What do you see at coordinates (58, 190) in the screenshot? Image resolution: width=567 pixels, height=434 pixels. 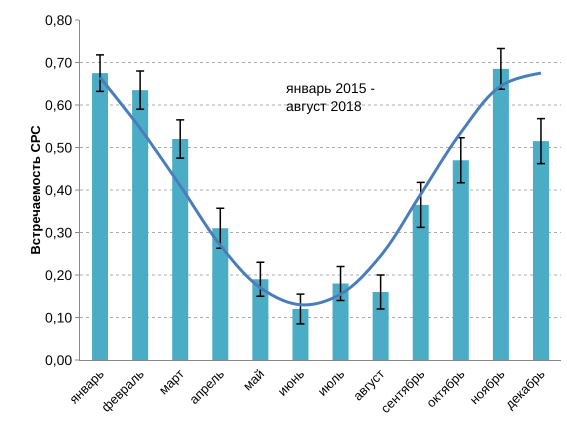 I see `y-tick-label: 0,40` at bounding box center [58, 190].